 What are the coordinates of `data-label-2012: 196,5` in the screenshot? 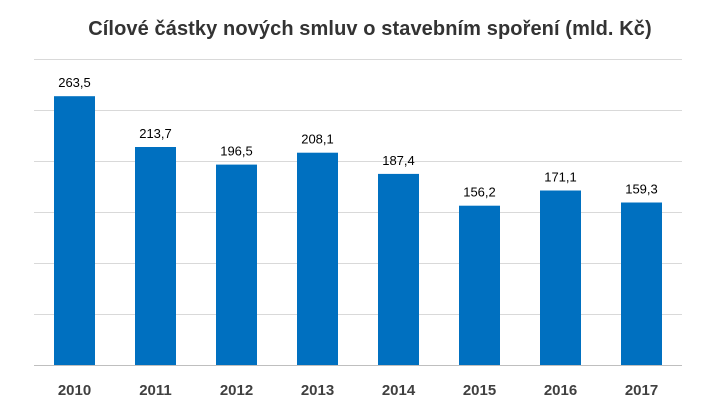 It's located at (236, 151).